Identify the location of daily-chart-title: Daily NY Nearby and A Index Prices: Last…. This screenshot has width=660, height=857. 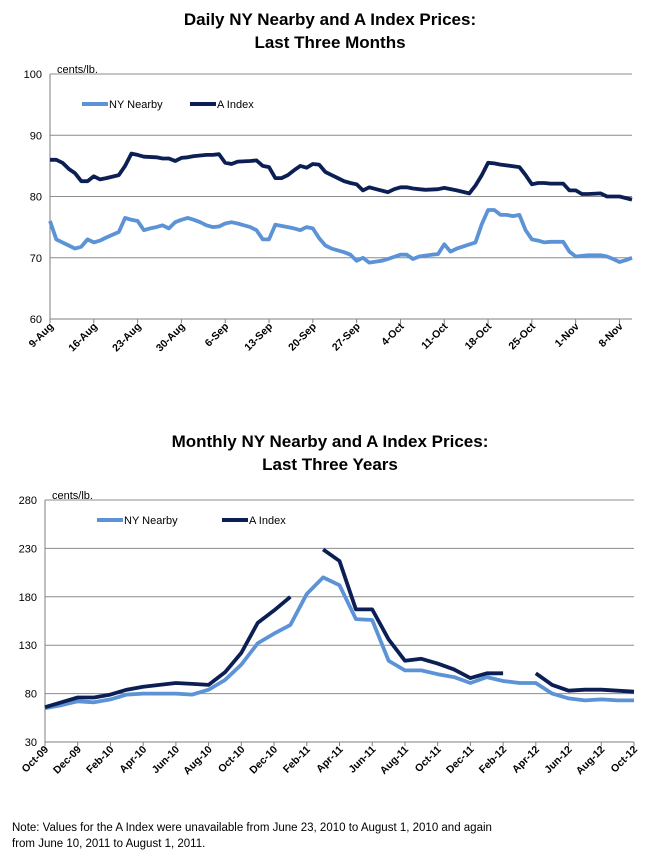
(330, 31).